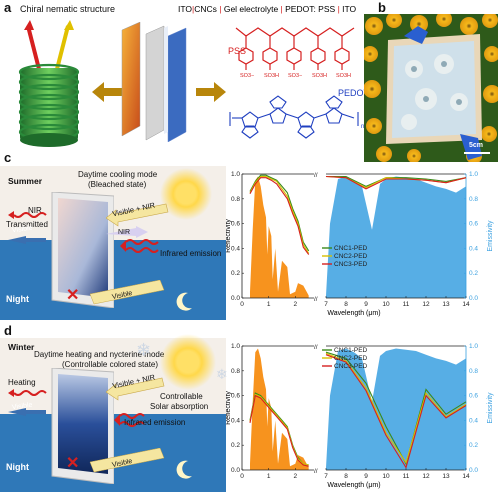 This screenshot has height=492, width=500. I want to click on pedot-label: PEDOT, so click(354, 93).